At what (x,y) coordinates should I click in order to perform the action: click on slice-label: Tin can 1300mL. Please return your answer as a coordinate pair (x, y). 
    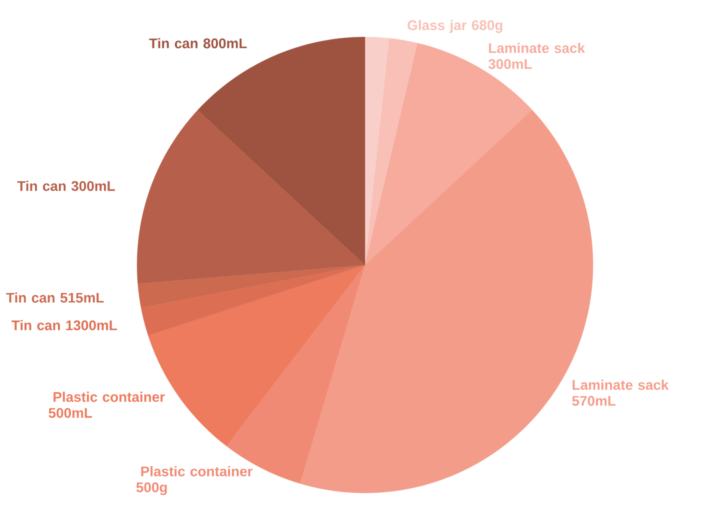
    Looking at the image, I should click on (64, 325).